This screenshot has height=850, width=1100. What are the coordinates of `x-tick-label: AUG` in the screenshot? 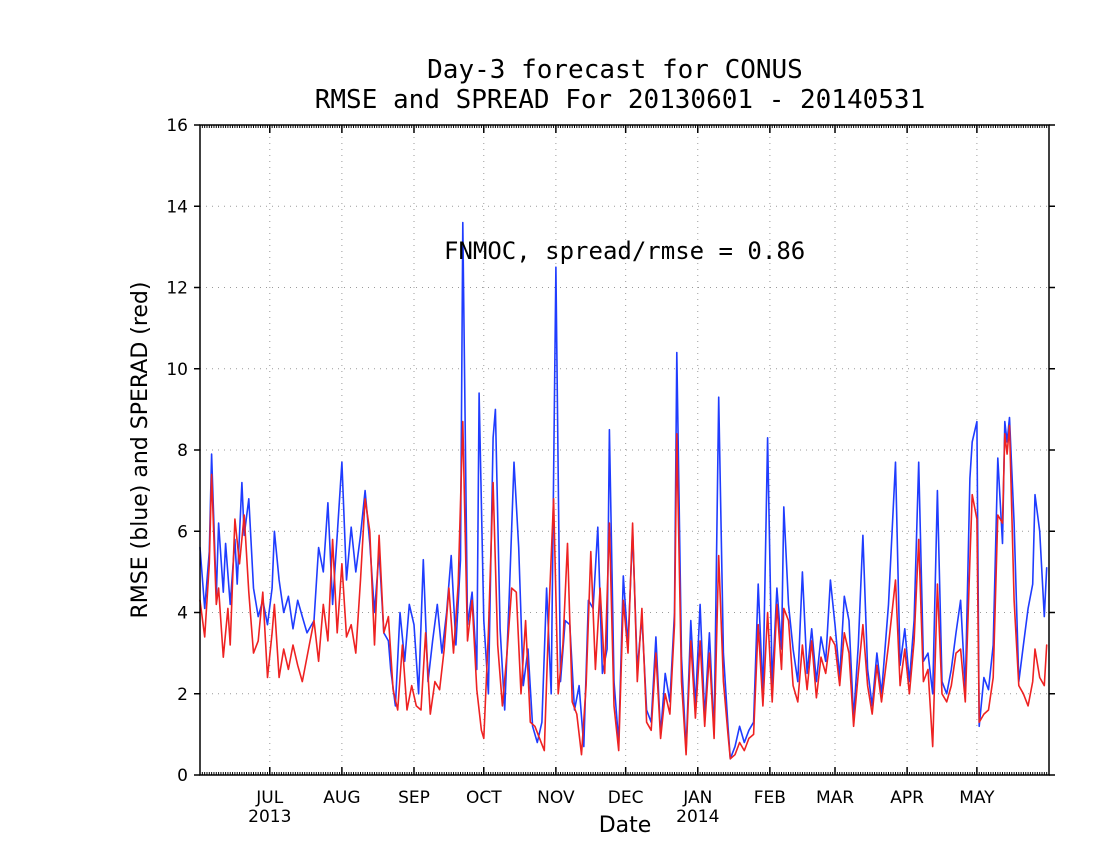 It's located at (341, 798).